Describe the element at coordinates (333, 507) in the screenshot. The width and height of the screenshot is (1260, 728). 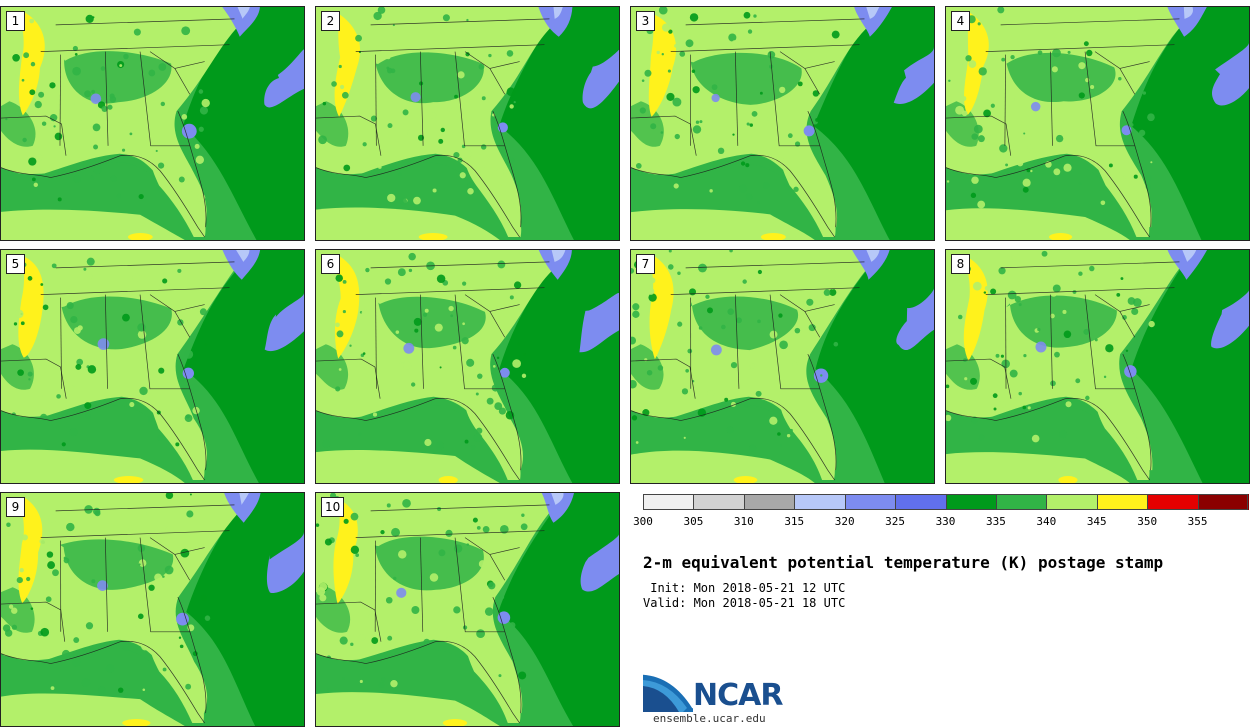
I see `member-number: 10` at that location.